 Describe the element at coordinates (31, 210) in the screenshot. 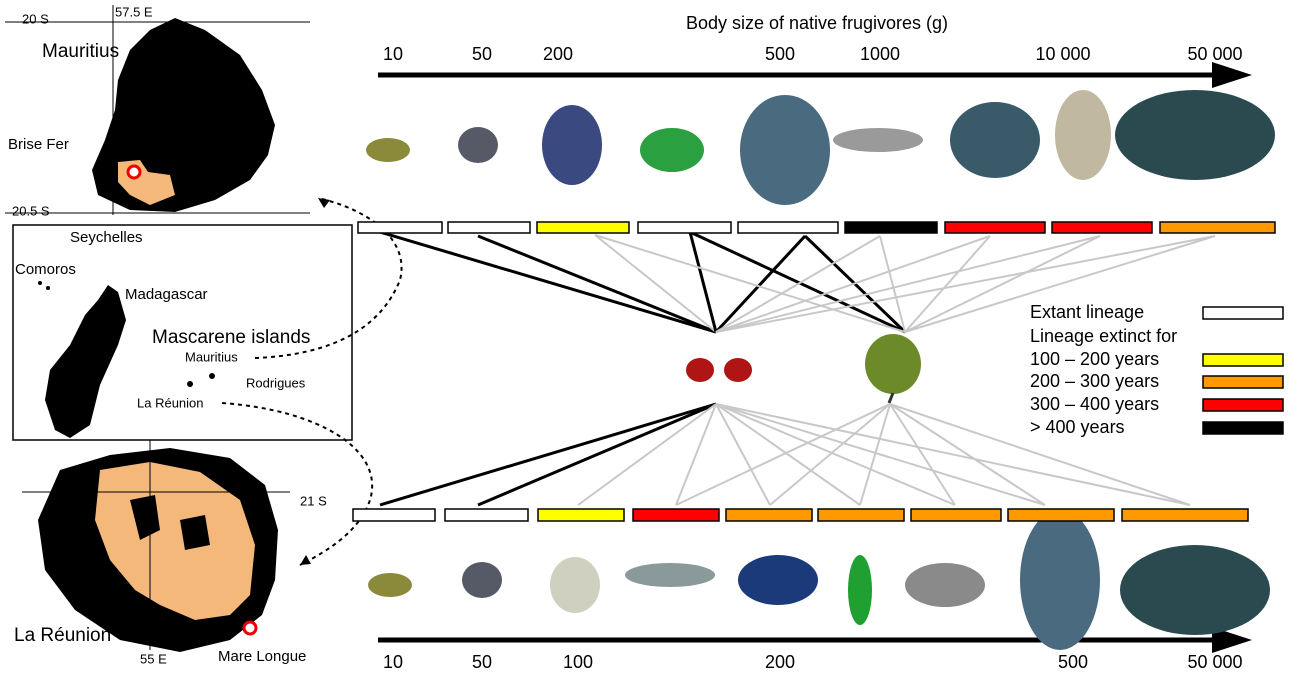

I see `latitude-label: 20.5 S` at that location.